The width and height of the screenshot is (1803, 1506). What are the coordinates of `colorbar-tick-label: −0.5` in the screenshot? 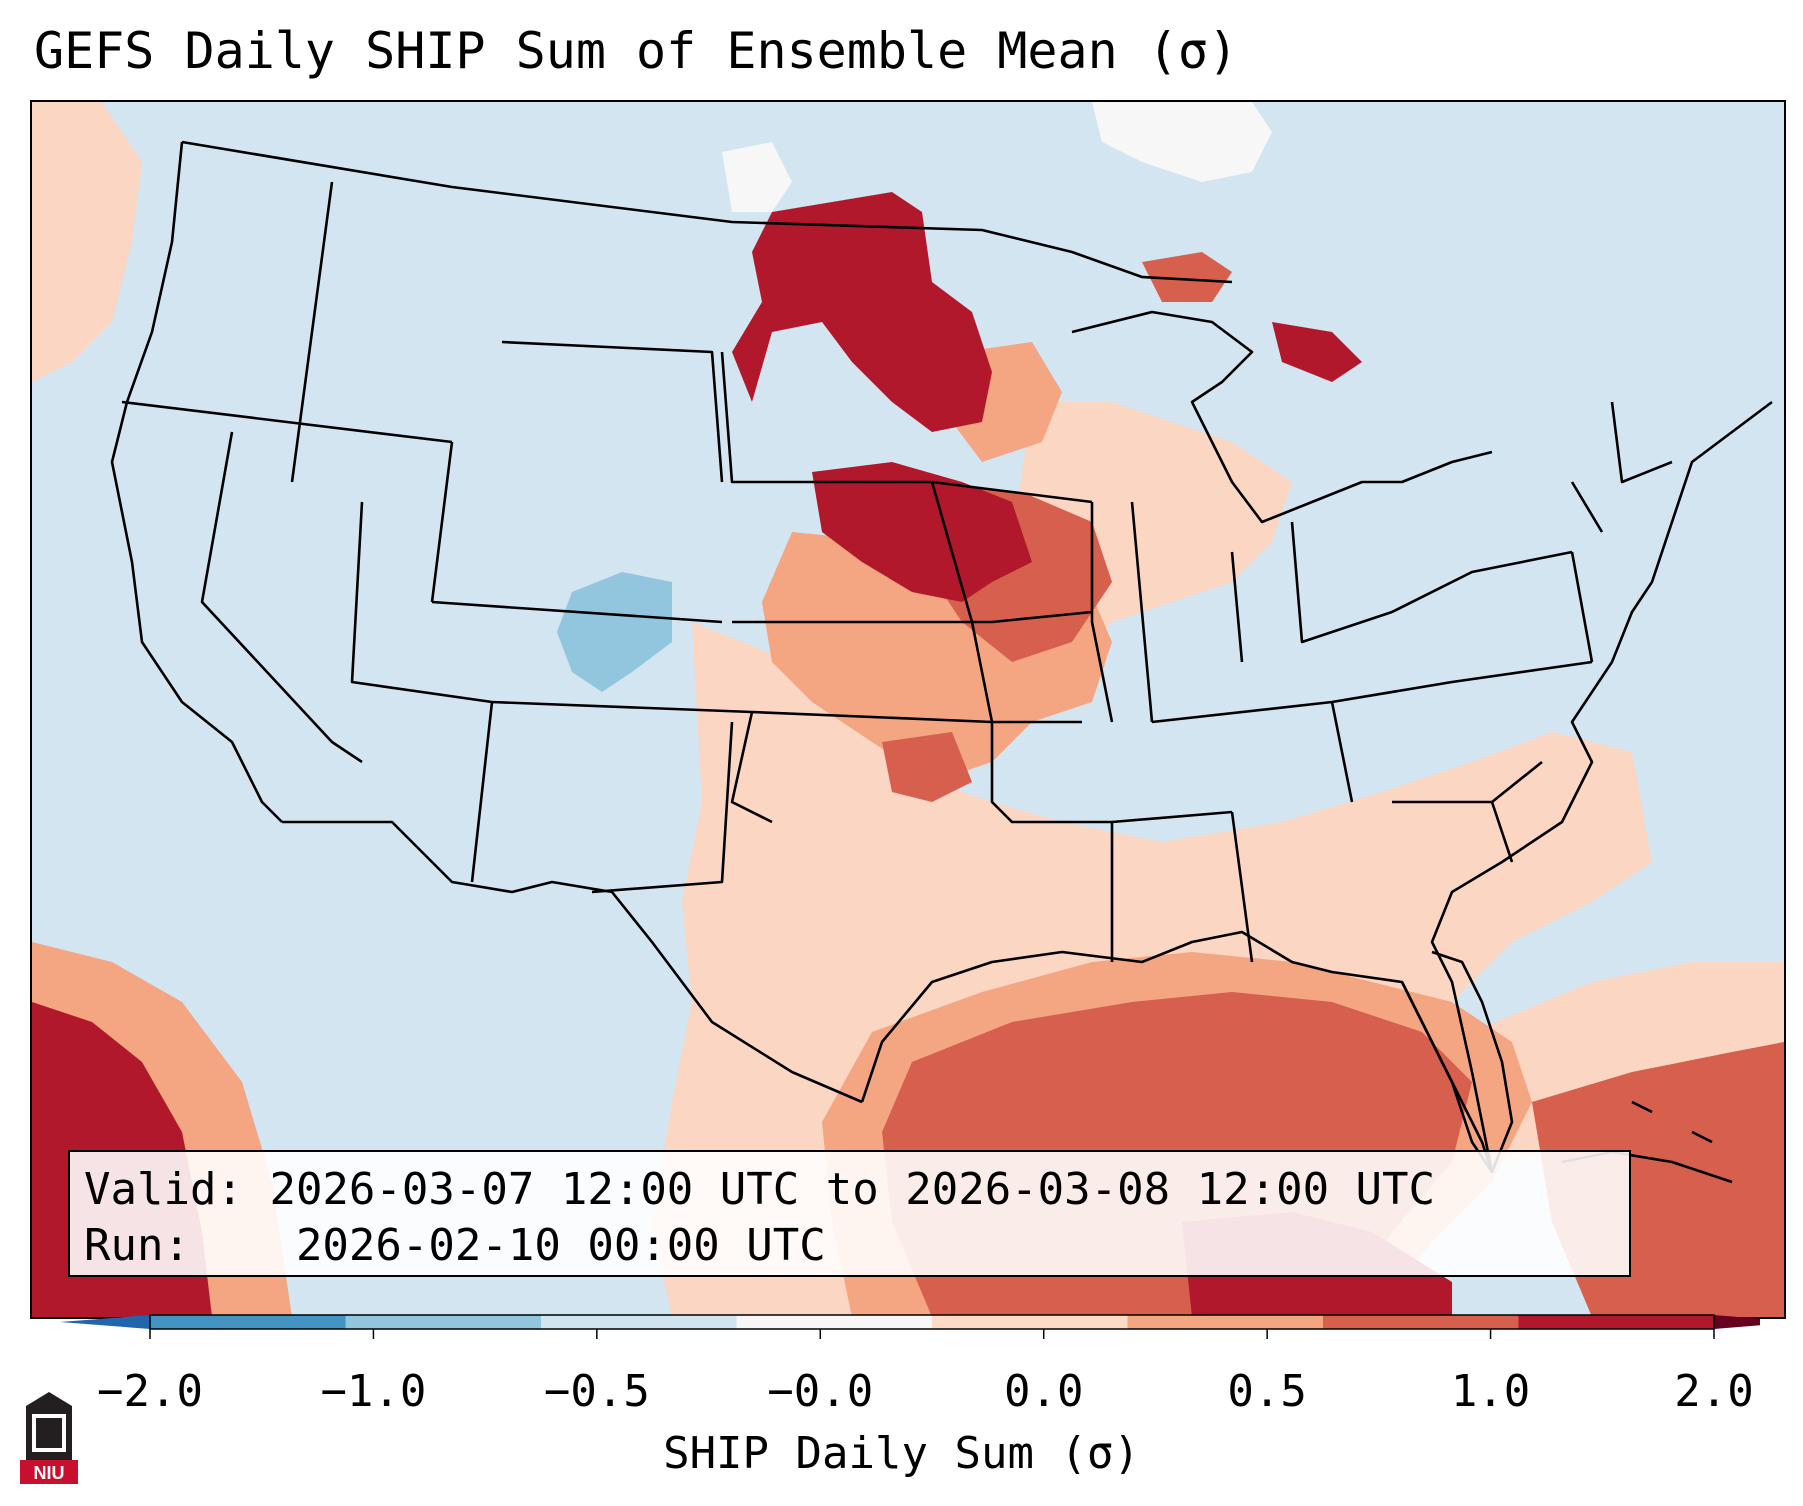 It's located at (596, 1391).